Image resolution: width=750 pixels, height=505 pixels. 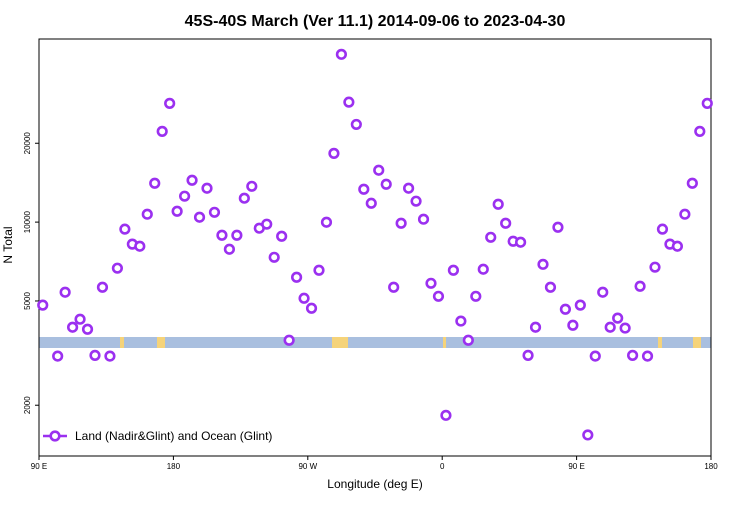 What do you see at coordinates (27, 221) in the screenshot?
I see `y-tick-label: 10000` at bounding box center [27, 221].